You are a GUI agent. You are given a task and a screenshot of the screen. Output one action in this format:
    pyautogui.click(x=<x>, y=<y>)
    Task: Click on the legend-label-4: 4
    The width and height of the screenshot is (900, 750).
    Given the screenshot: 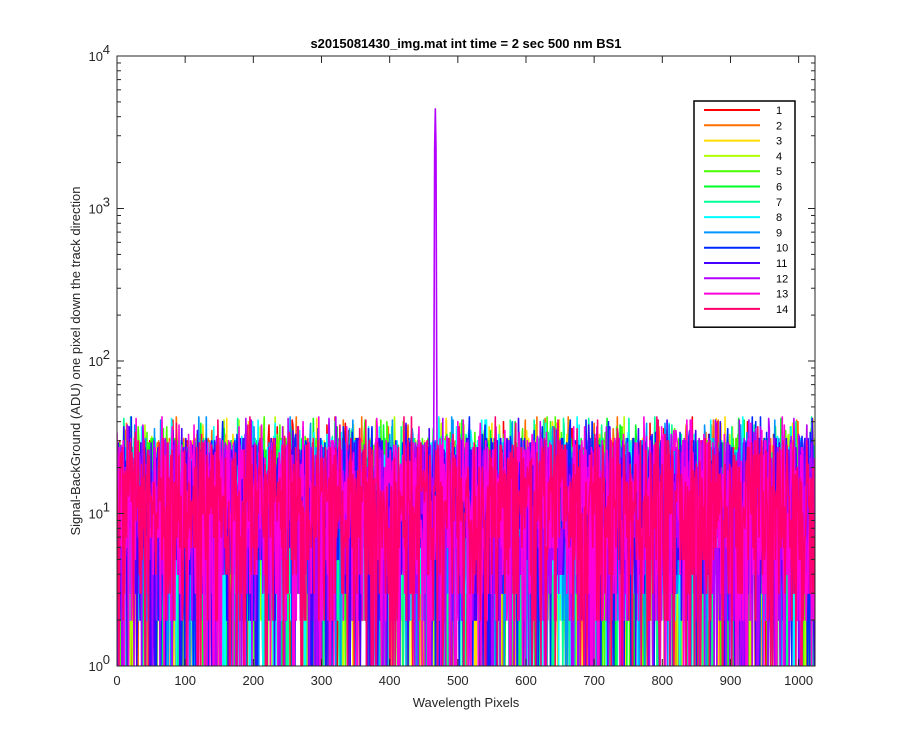 What is the action you would take?
    pyautogui.click(x=779, y=157)
    